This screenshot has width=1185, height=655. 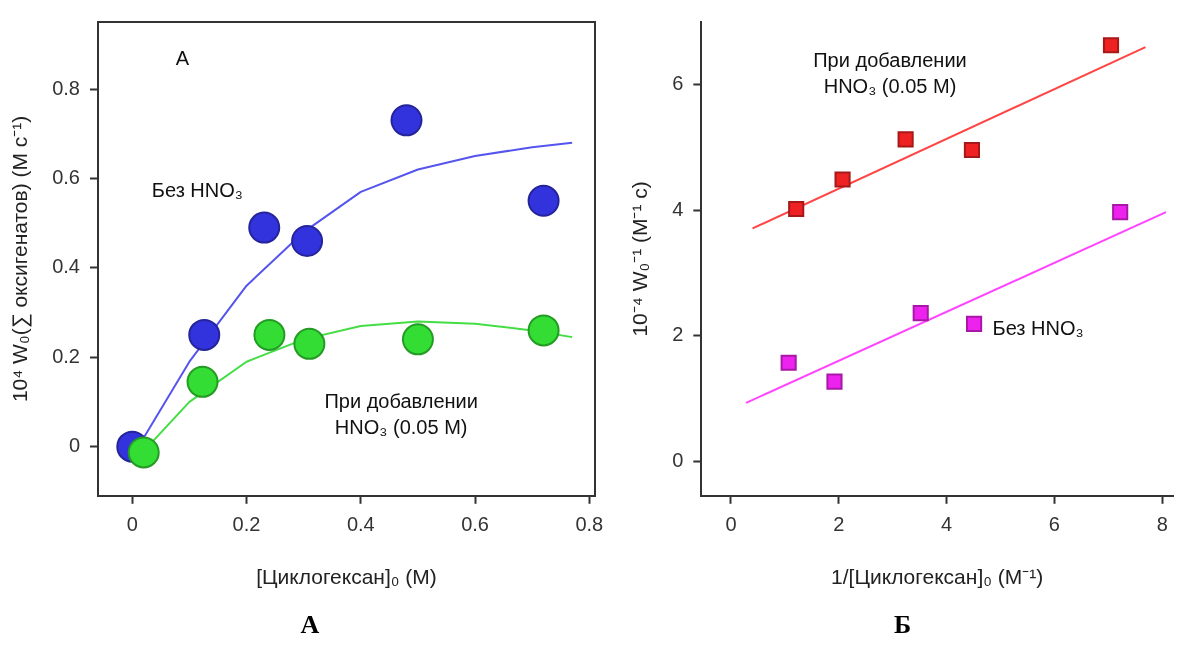 I want to click on x-axis-title: 1/[Циклогексан]₀ (М⁻¹), so click(x=937, y=577).